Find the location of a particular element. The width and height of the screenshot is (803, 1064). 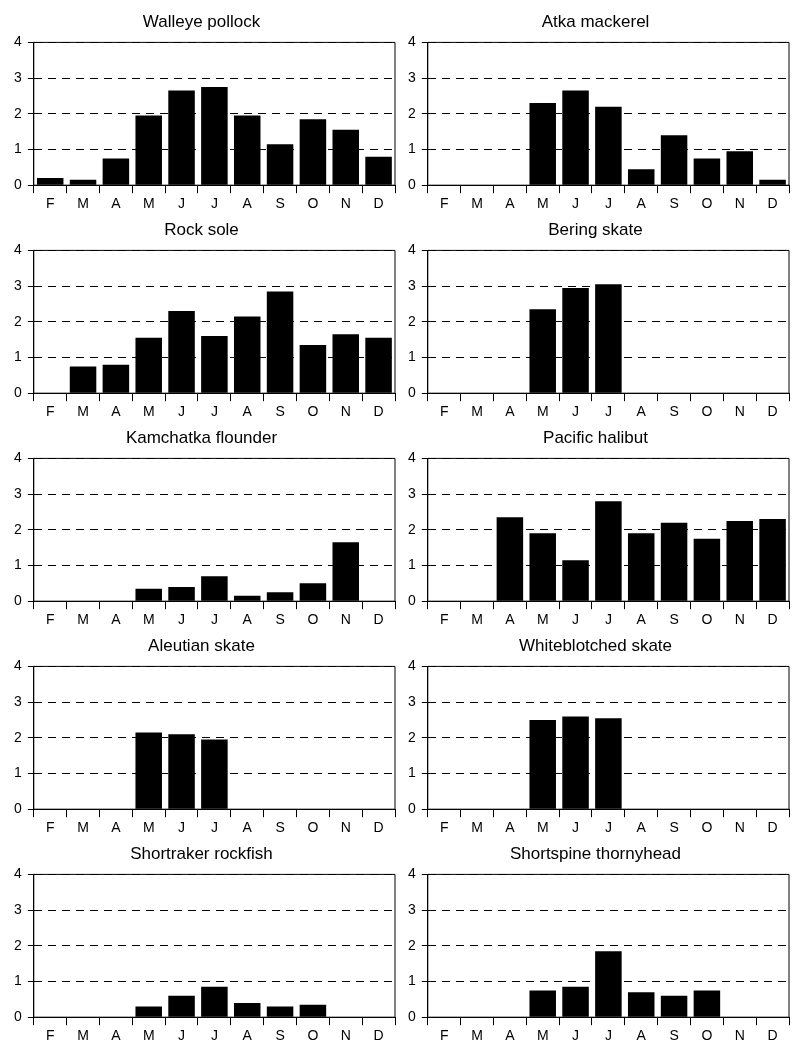

chart-title: Whiteblotched skate is located at coordinates (595, 645).